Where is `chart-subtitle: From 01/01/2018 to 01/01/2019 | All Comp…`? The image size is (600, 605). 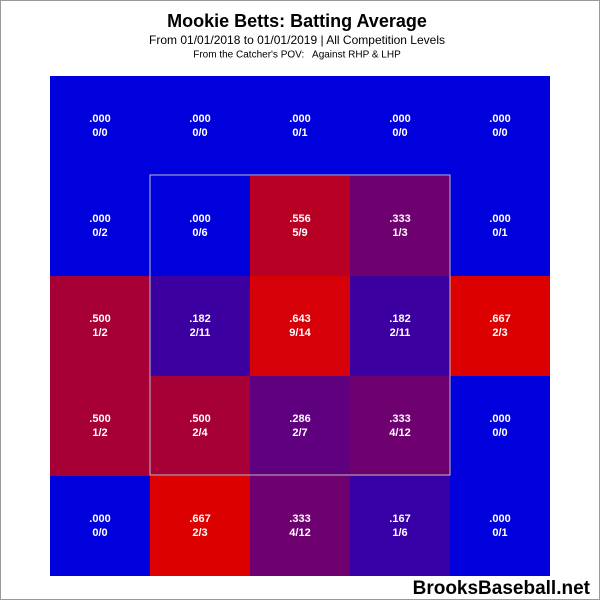
chart-subtitle: From 01/01/2018 to 01/01/2019 | All Comp… is located at coordinates (297, 40).